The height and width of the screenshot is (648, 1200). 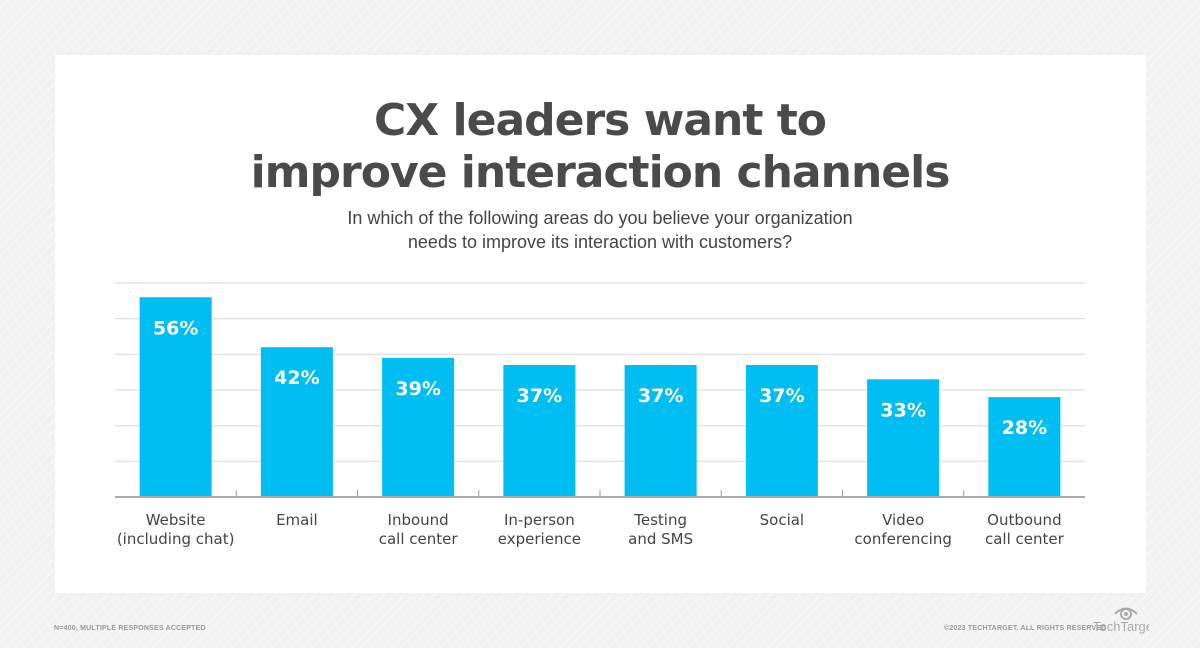 I want to click on title-line-1: CX leaders want to, so click(x=600, y=120).